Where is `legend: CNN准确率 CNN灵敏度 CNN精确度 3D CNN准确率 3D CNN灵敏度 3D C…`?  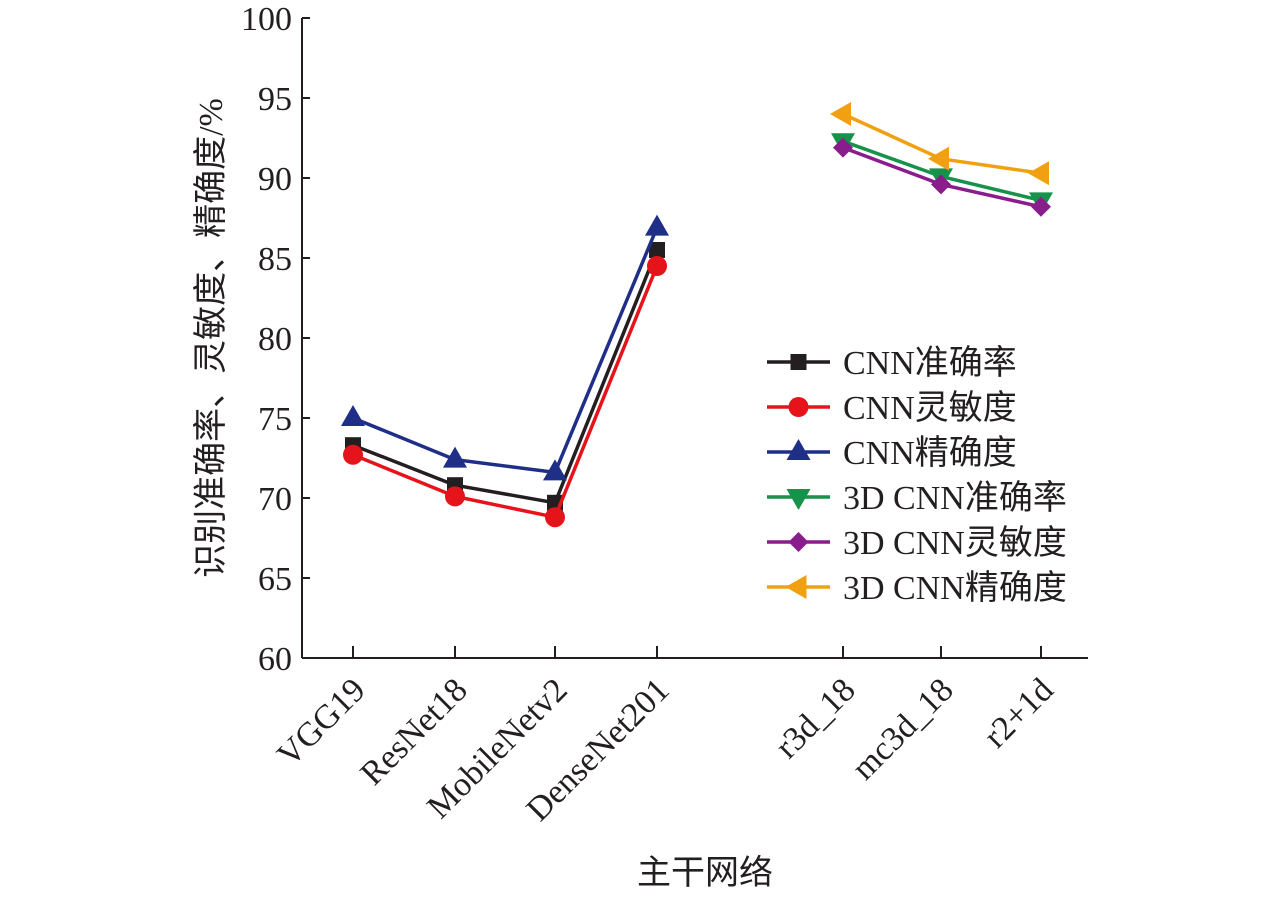 legend: CNN准确率 CNN灵敏度 CNN精确度 3D CNN准确率 3D CNN灵敏度 3D C… is located at coordinates (917, 475).